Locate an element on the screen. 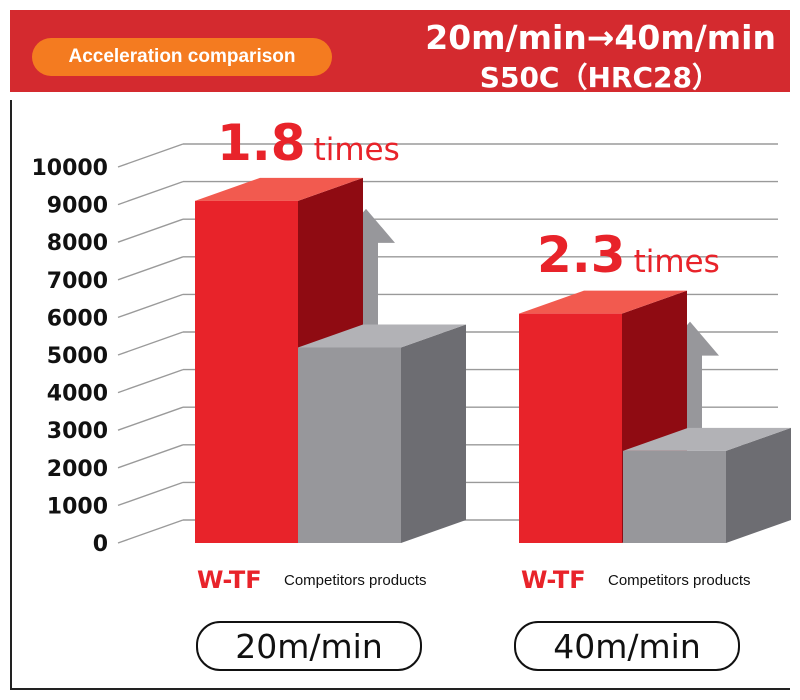 The image size is (800, 700). y-tick-label: 2000 is located at coordinates (77, 469).